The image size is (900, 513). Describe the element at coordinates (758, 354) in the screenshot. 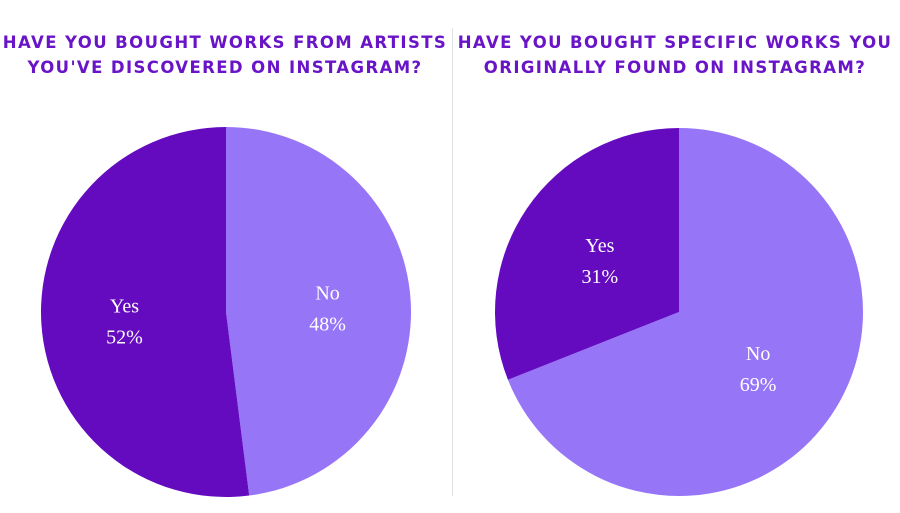

I see `right-pie-label-no: No` at that location.